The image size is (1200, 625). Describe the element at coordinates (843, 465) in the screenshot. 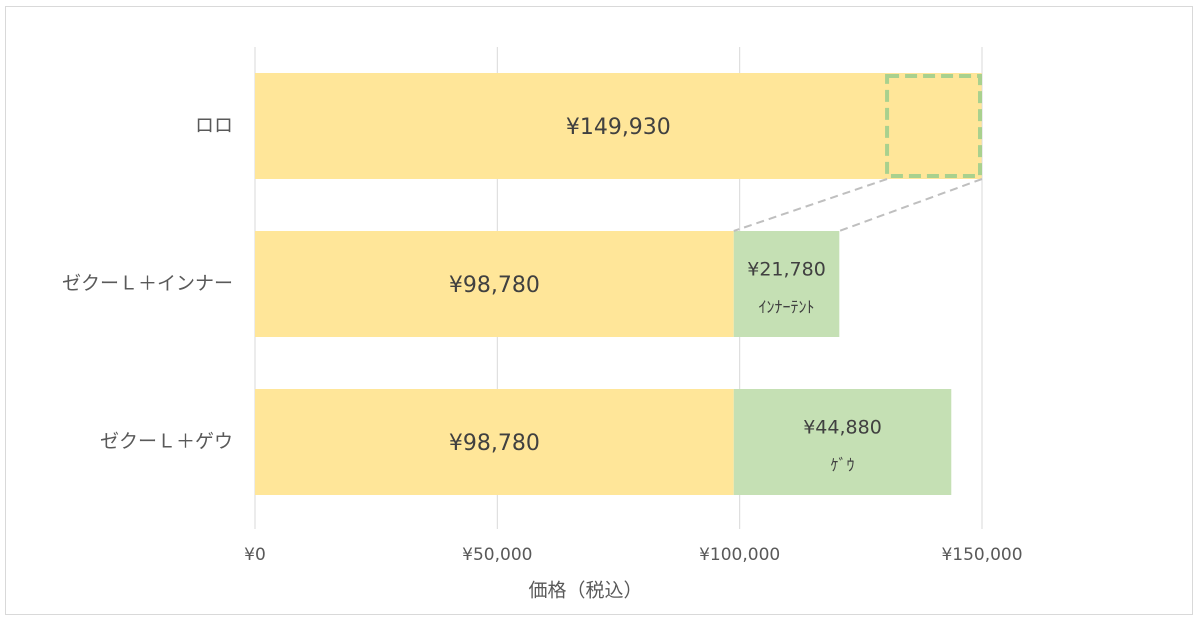

I see `segment-note: ｹﾞｳ` at that location.